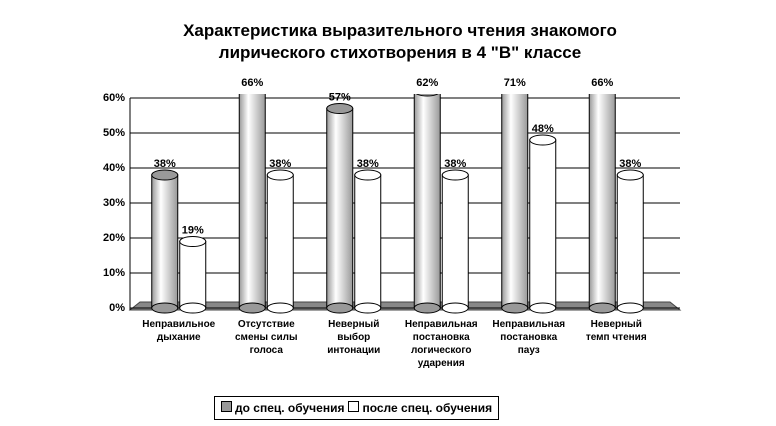 Image resolution: width=776 pixels, height=426 pixels. Describe the element at coordinates (340, 97) in the screenshot. I see `data-label: 57%` at that location.